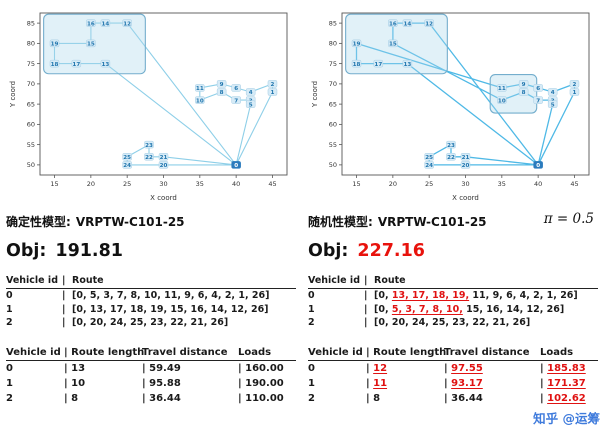 The image size is (600, 431). Describe the element at coordinates (405, 368) in the screenshot. I see `stats-cell: | 12` at that location.